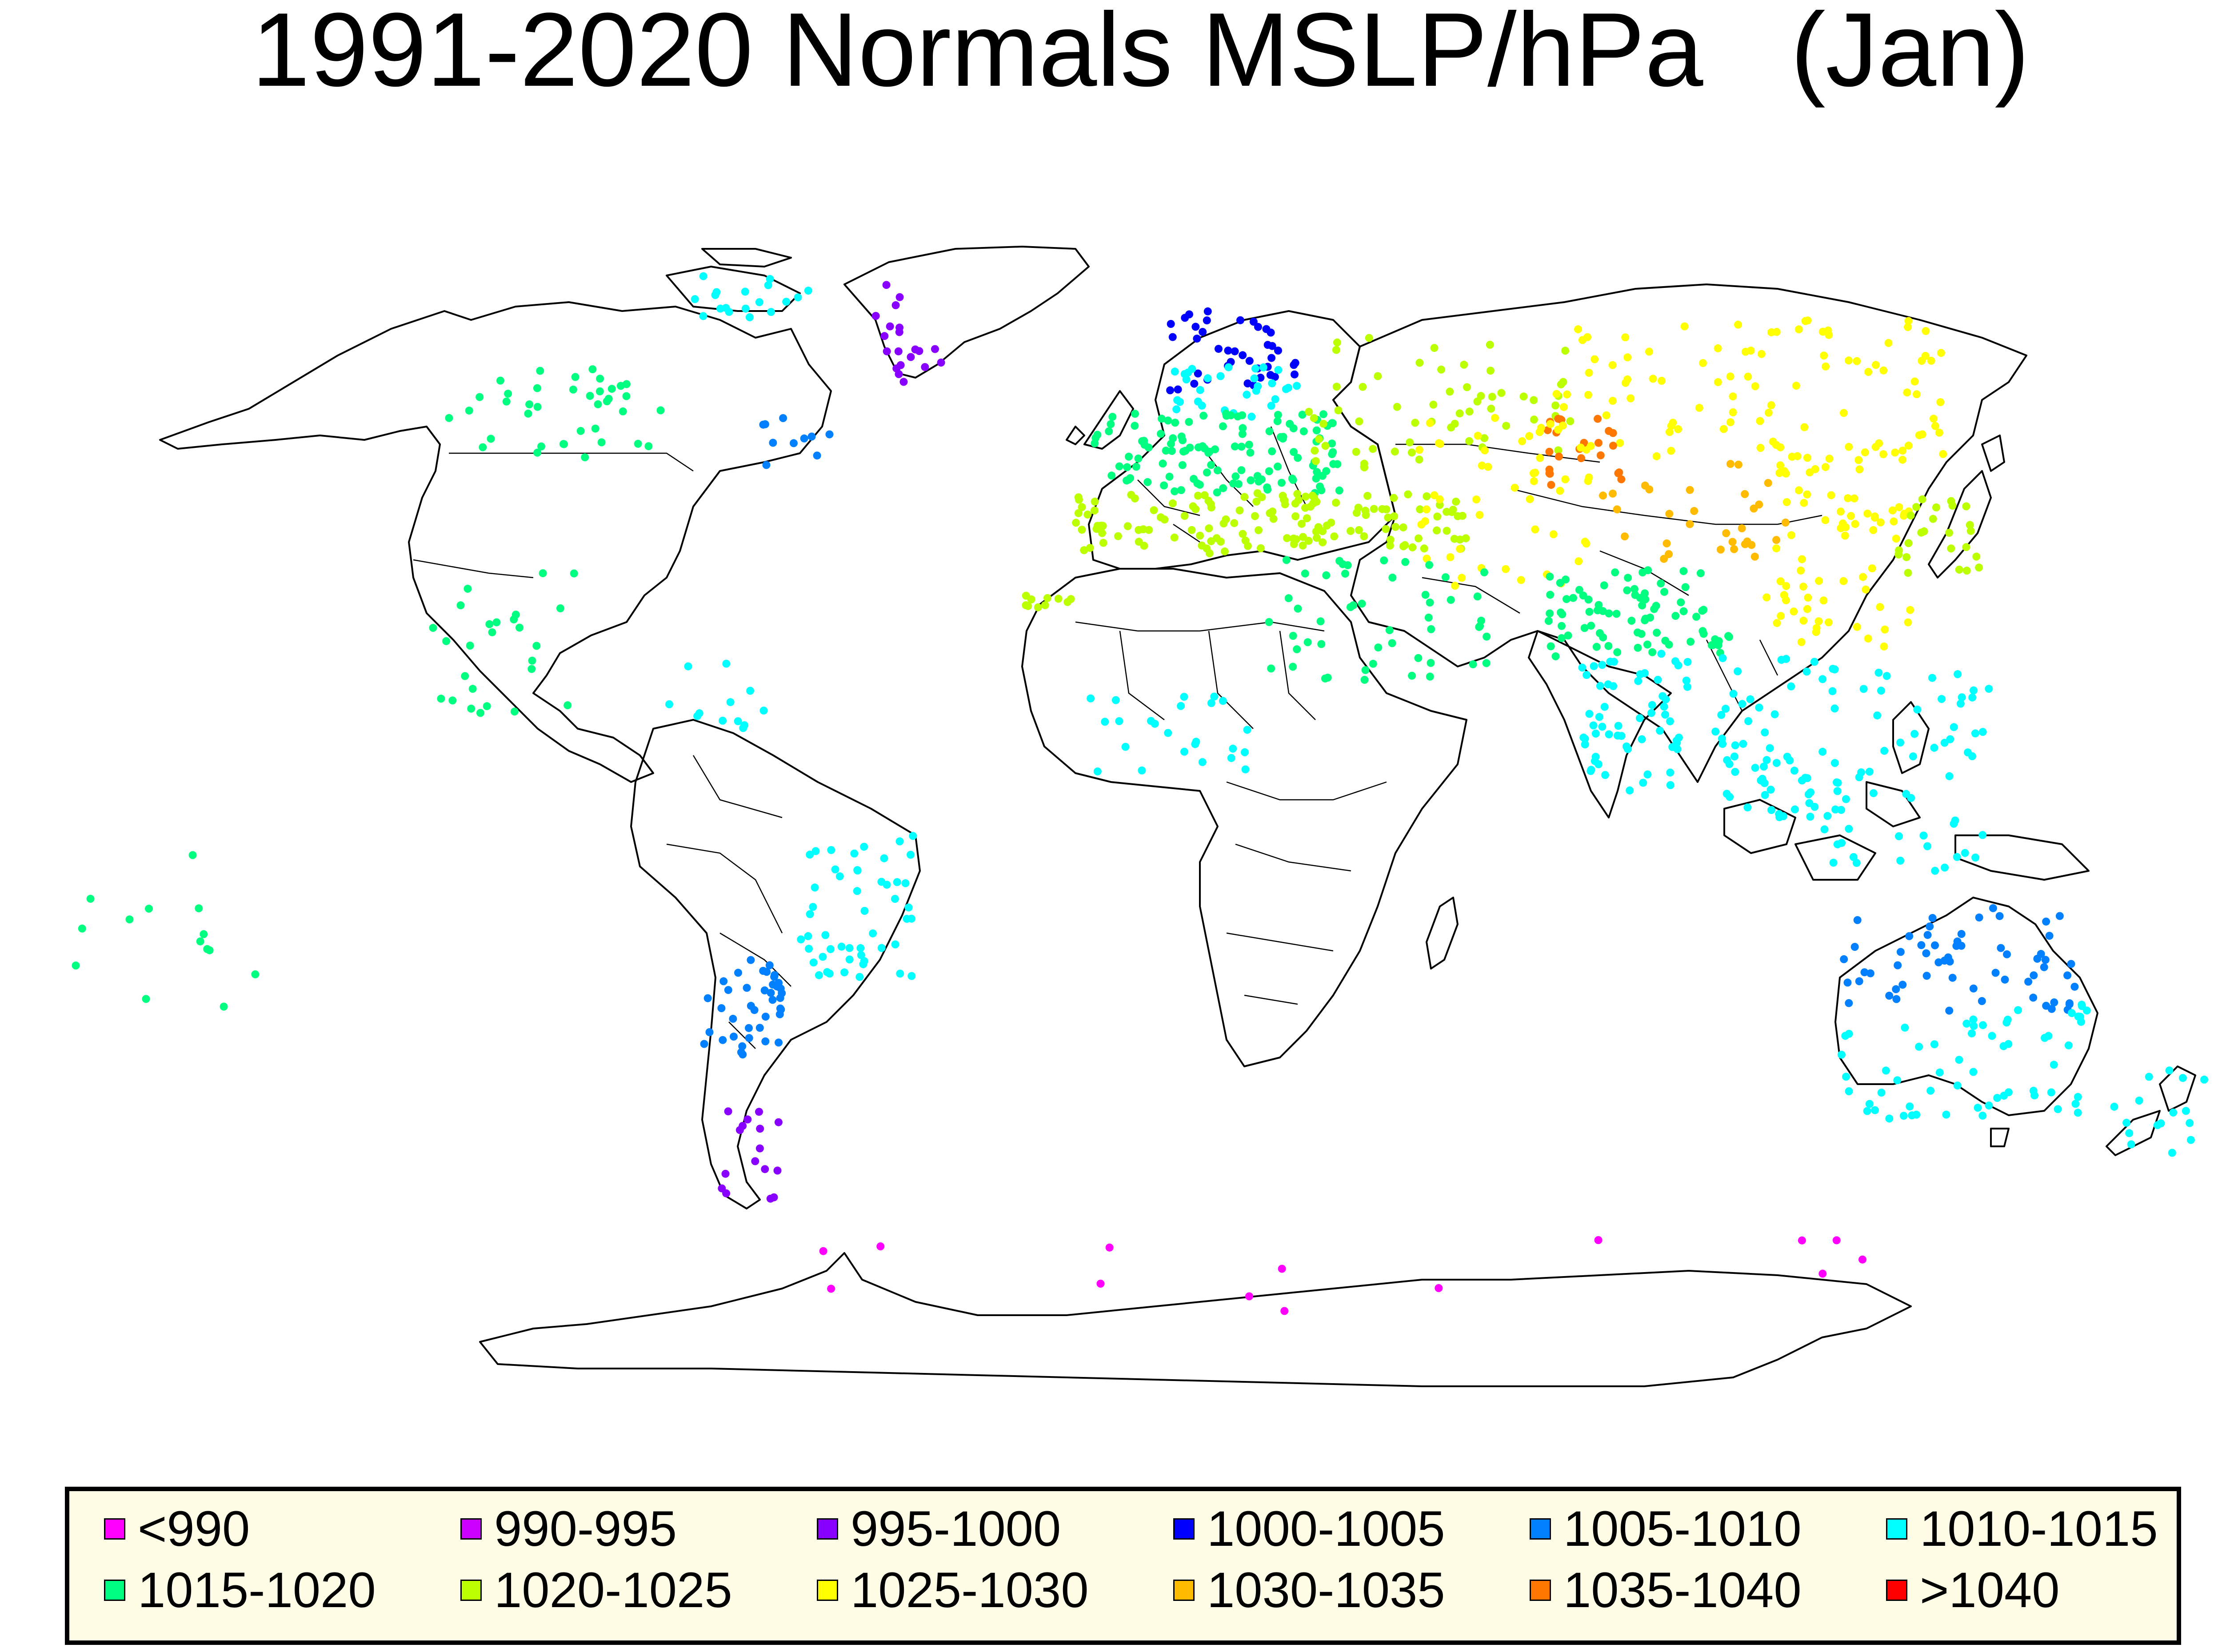  Describe the element at coordinates (1231, 813) in the screenshot. I see `africa-borders` at that location.